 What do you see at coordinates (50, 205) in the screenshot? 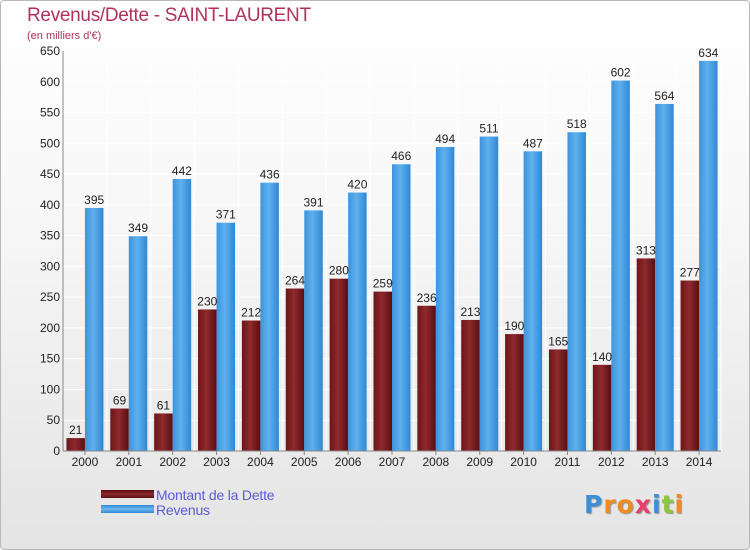
I see `y-tick-label: 400` at bounding box center [50, 205].